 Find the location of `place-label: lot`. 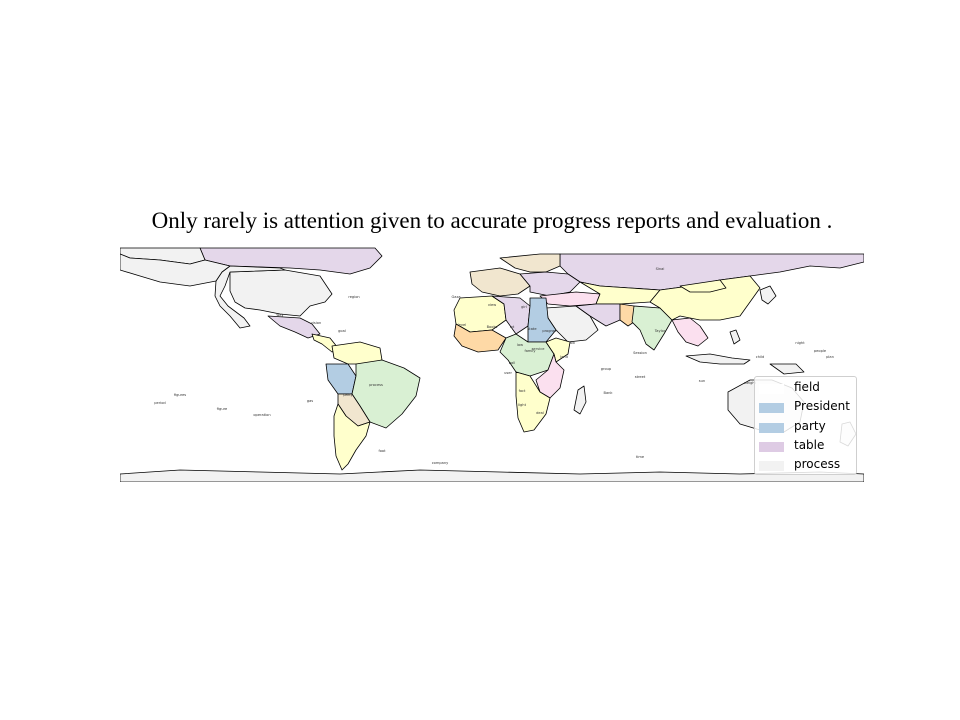

place-label: lot is located at coordinates (512, 327).